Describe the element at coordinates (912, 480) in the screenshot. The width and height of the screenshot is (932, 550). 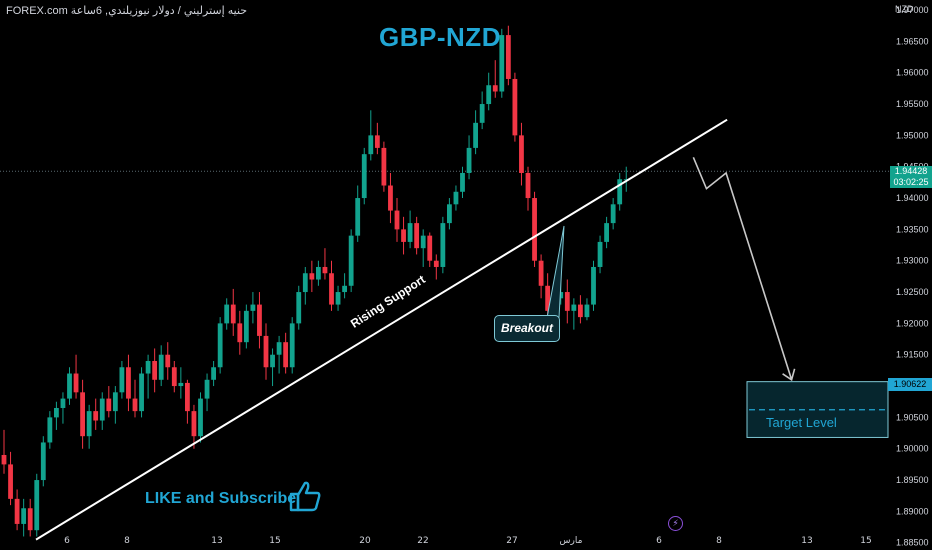
I see `price-tick-label: 1.89500` at that location.